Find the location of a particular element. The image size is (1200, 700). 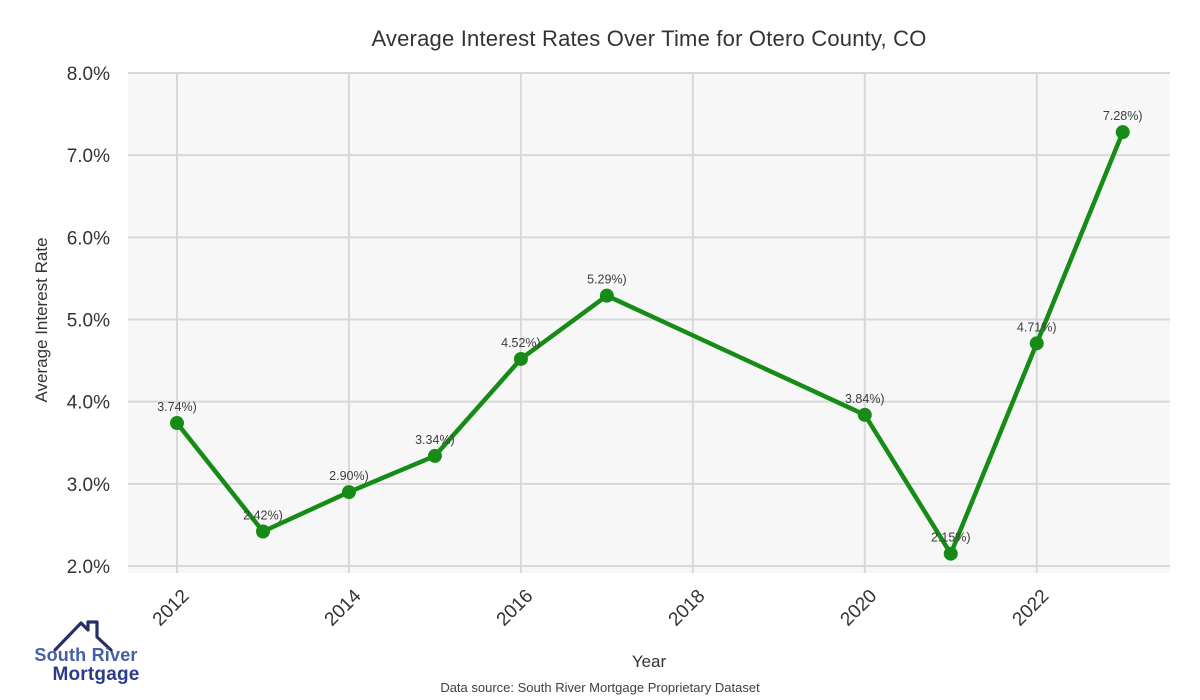

point-label: 2.90%) is located at coordinates (349, 476).